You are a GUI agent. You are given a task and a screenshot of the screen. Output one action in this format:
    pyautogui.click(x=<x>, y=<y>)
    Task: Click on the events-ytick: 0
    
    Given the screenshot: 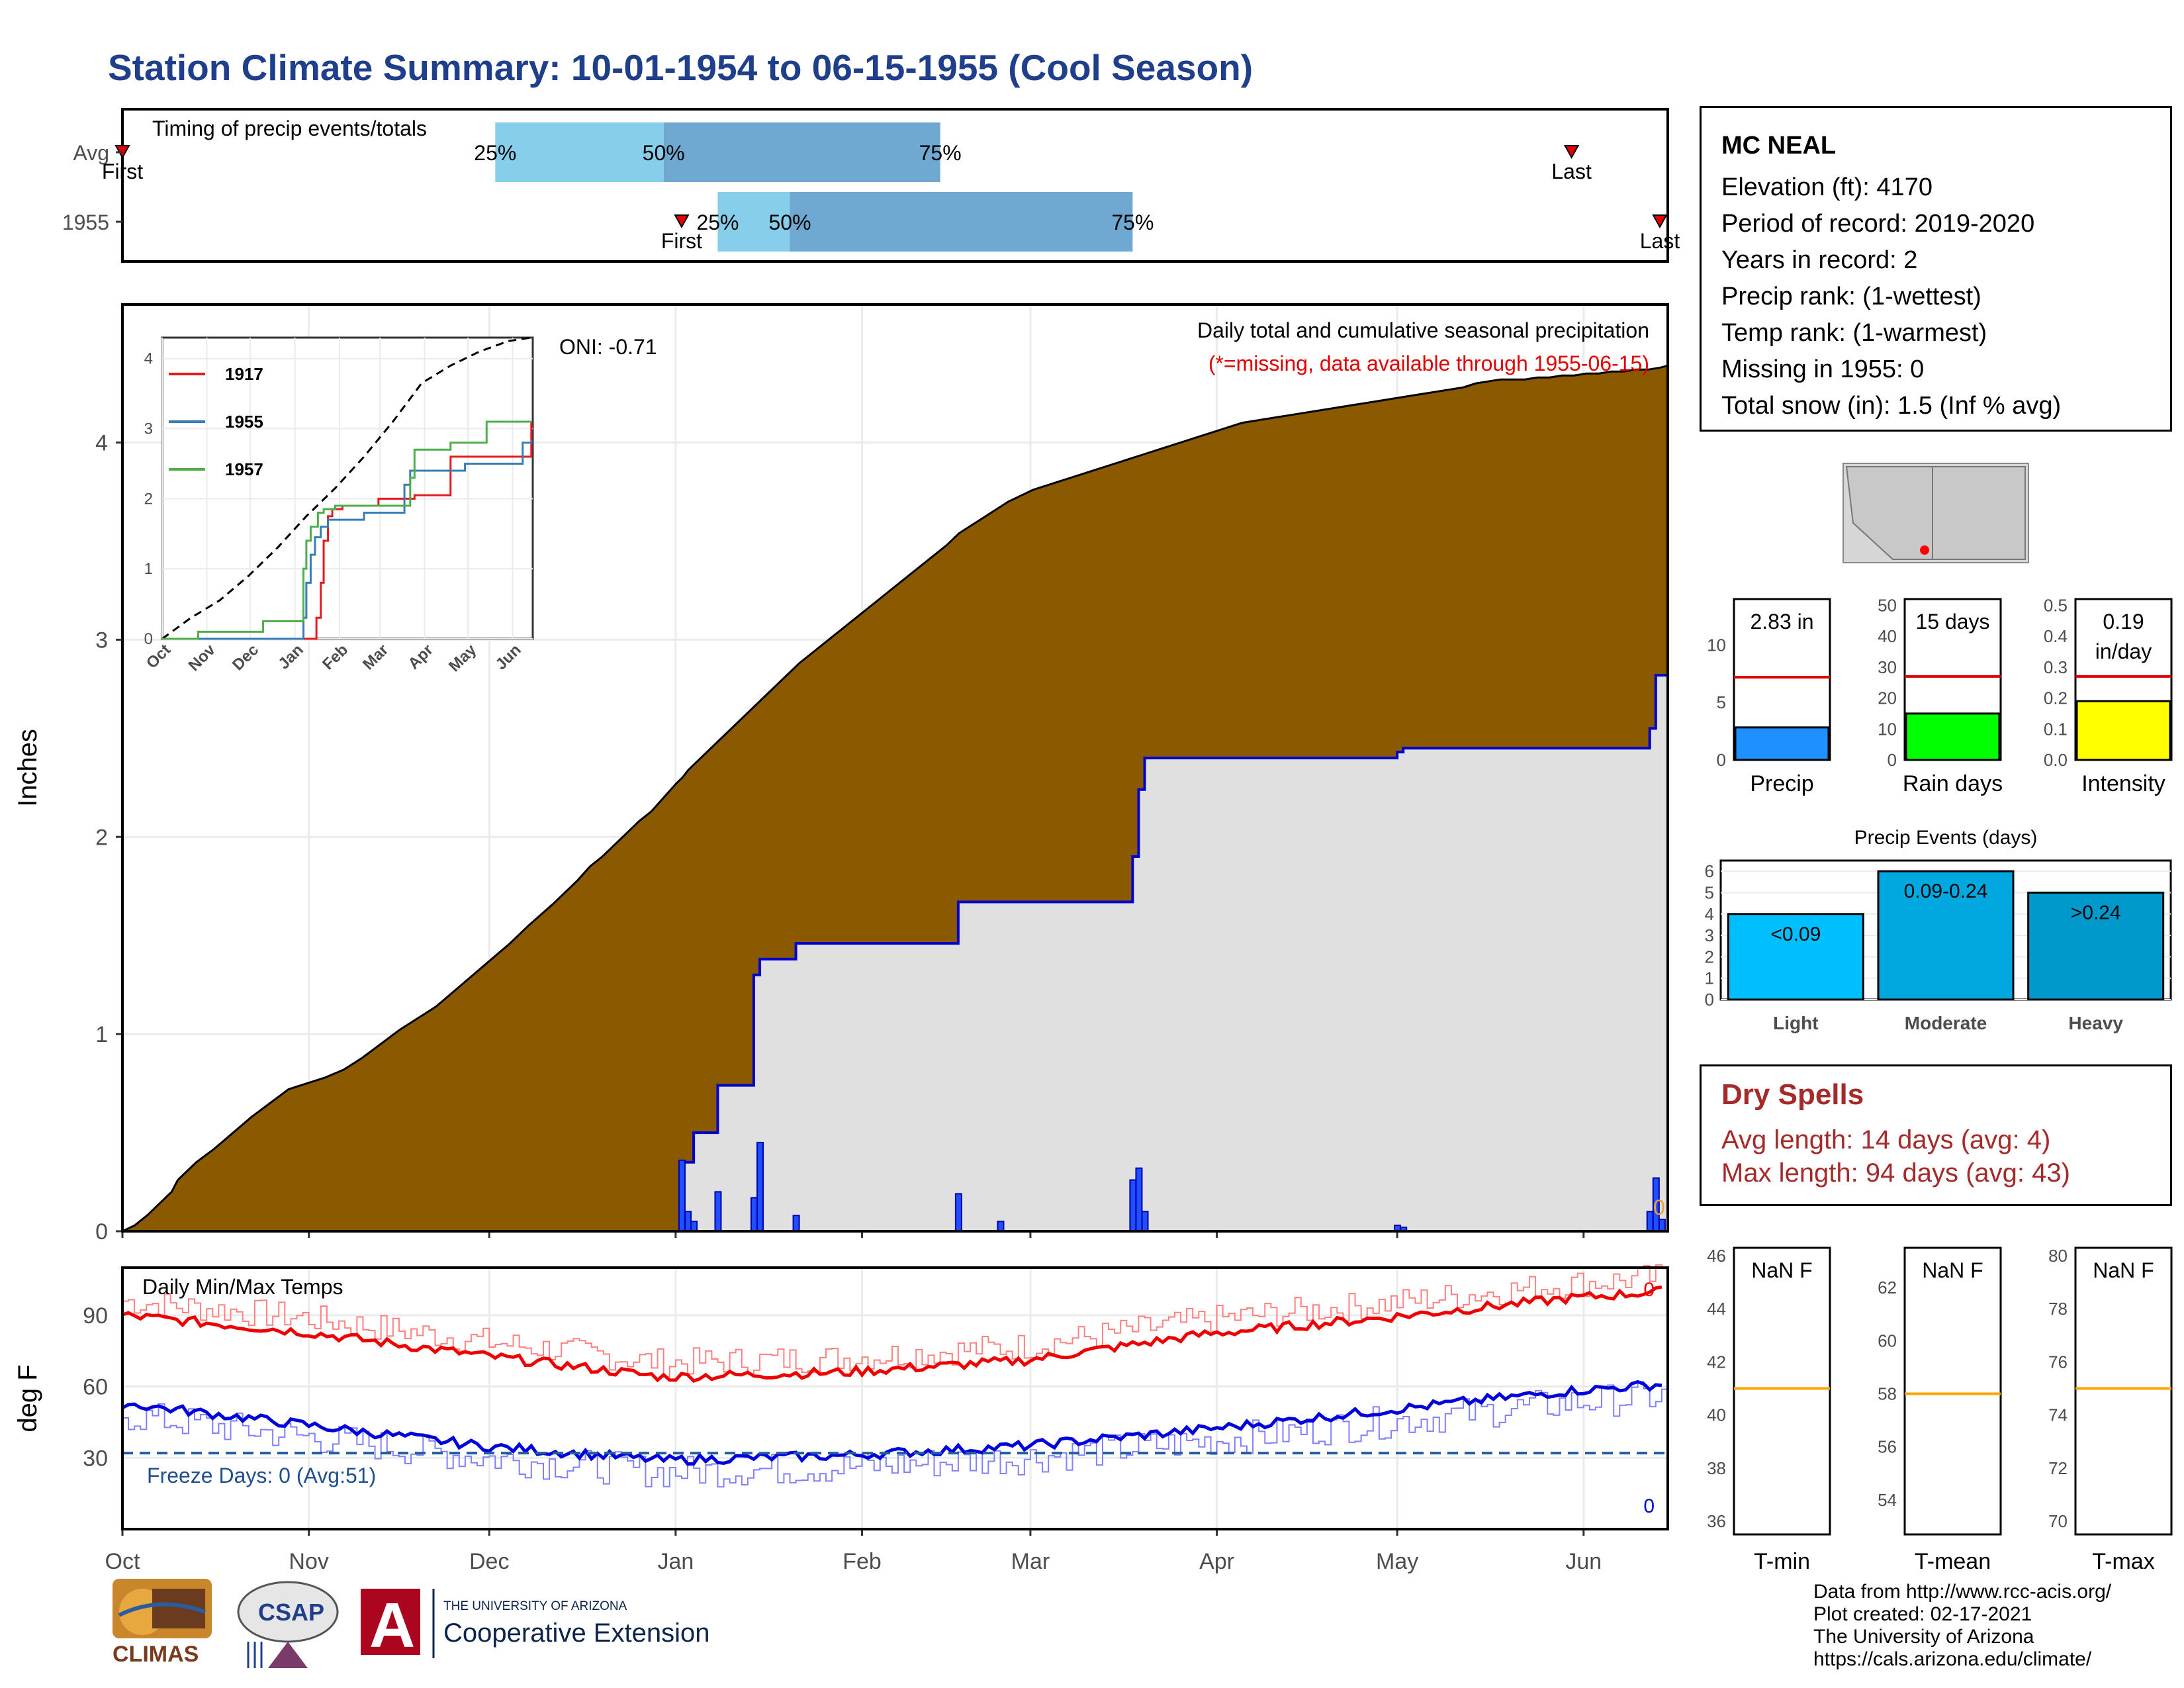 What is the action you would take?
    pyautogui.click(x=1709, y=999)
    